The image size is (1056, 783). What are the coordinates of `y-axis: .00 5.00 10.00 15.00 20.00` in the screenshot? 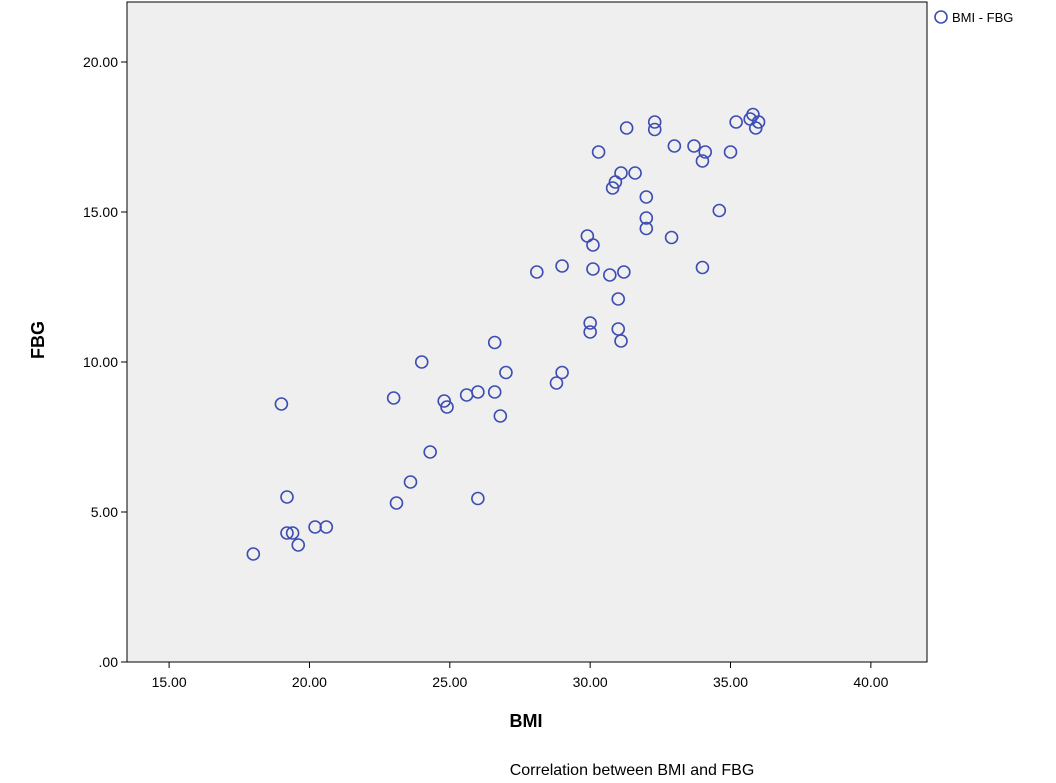 It's located at (105, 362).